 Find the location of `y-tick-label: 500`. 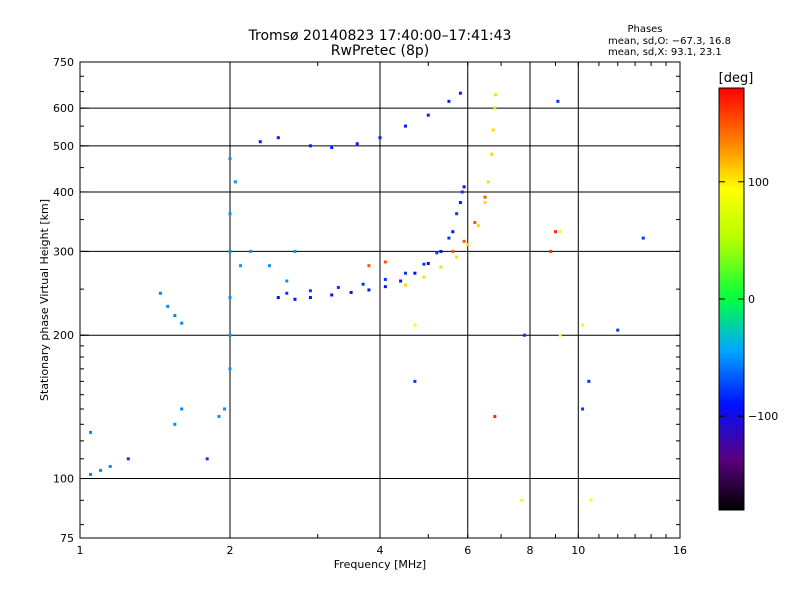

y-tick-label: 500 is located at coordinates (63, 146).